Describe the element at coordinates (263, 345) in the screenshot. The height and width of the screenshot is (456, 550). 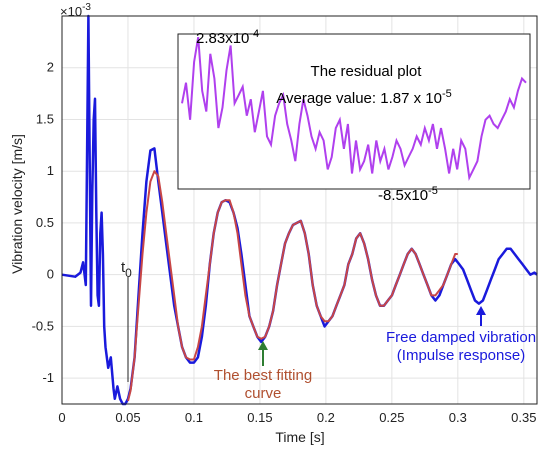
I see `best-fit-arrow-head` at that location.